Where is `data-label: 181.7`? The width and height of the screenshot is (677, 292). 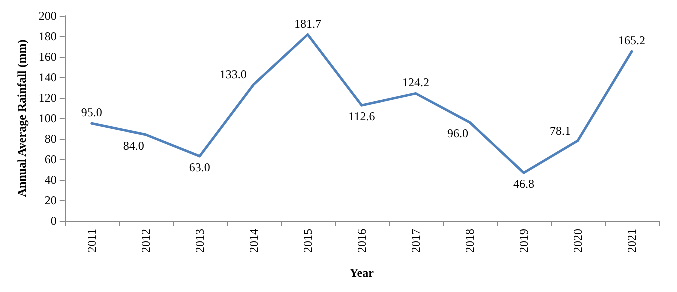 data-label: 181.7 is located at coordinates (308, 23).